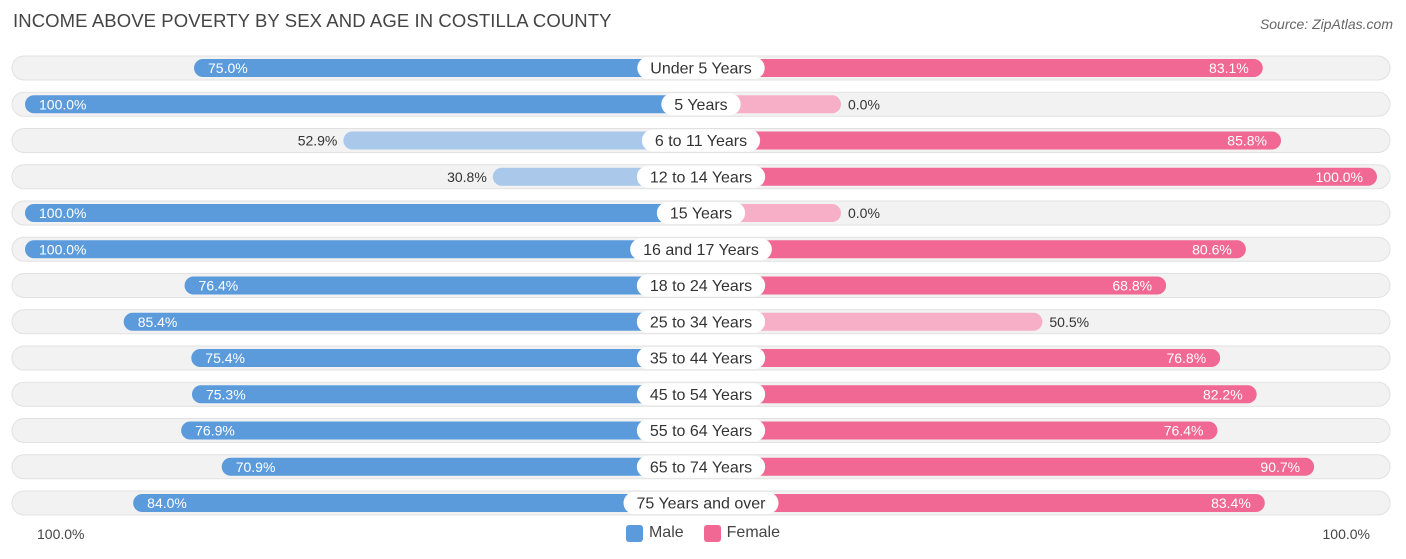 Image resolution: width=1406 pixels, height=559 pixels. I want to click on category-label: Under 5 Years, so click(700, 69).